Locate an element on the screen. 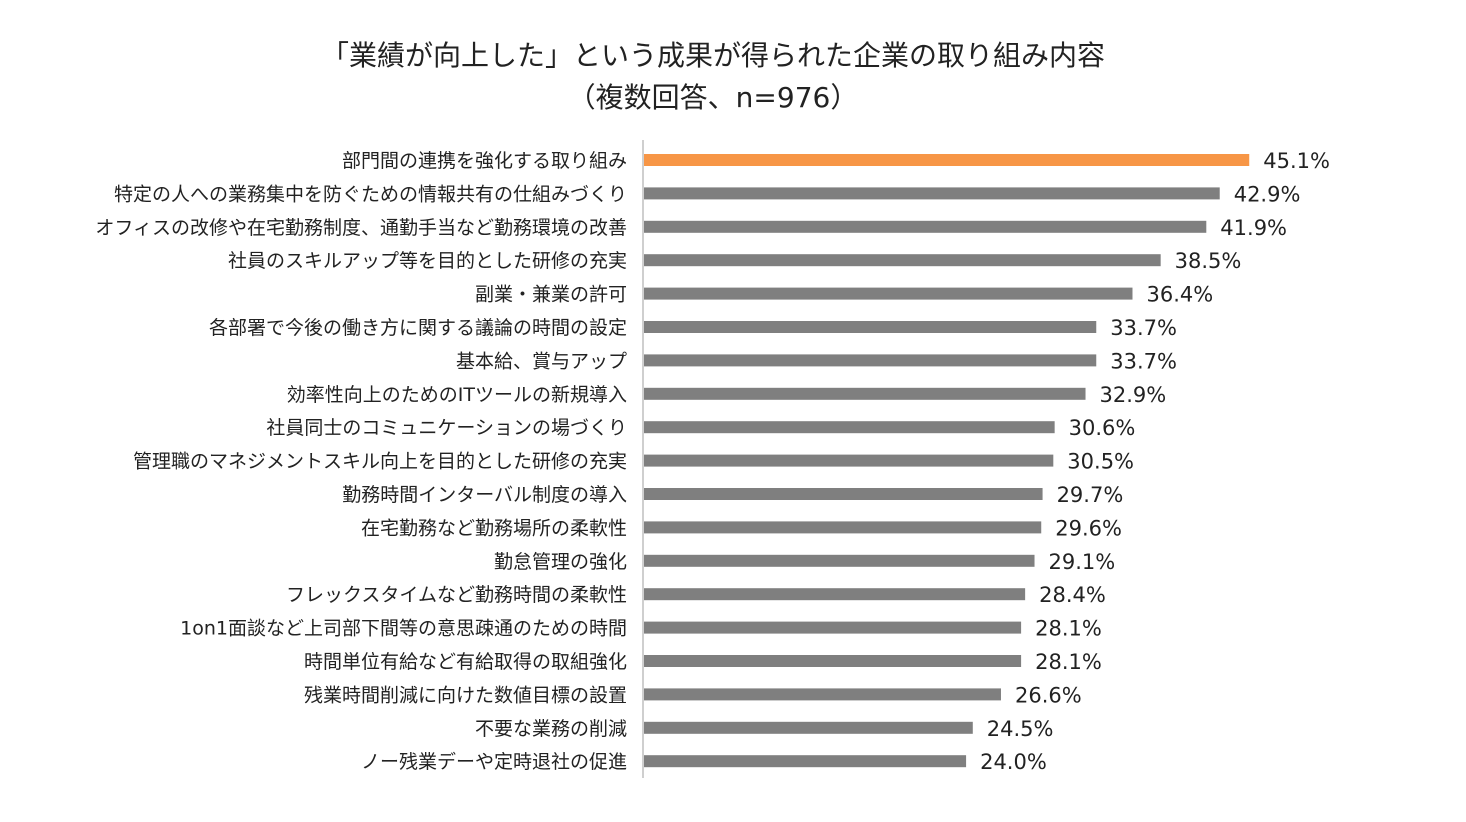 The height and width of the screenshot is (822, 1466). category-label: 基本給、賞与アップ is located at coordinates (541, 361).